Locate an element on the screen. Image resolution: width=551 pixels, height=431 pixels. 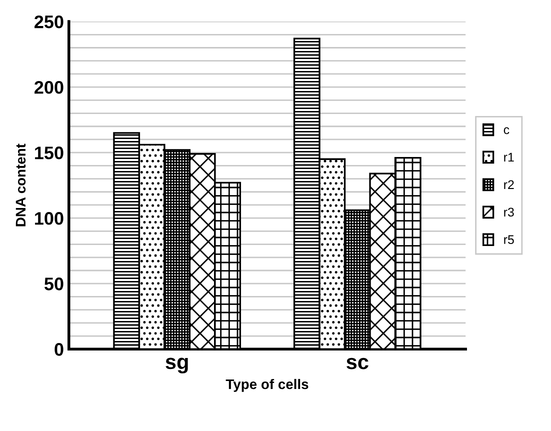
x-tick-label: sc is located at coordinates (357, 364).